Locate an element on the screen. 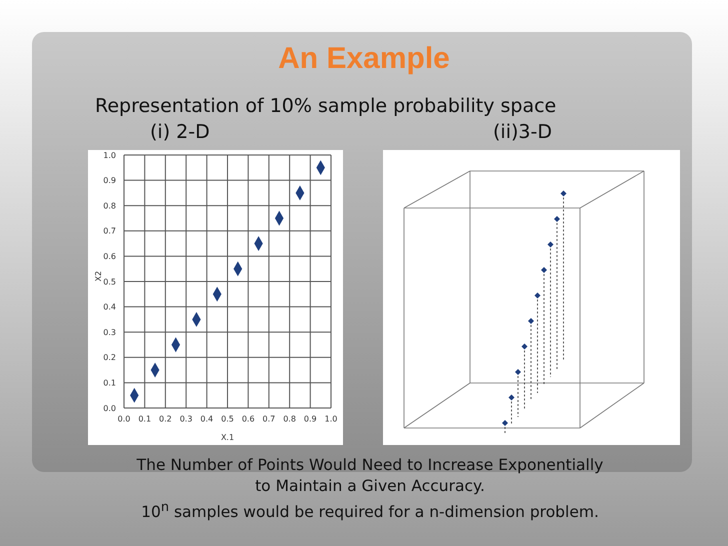 This screenshot has height=546, width=728. x-tick-label: 0.1 is located at coordinates (145, 419).